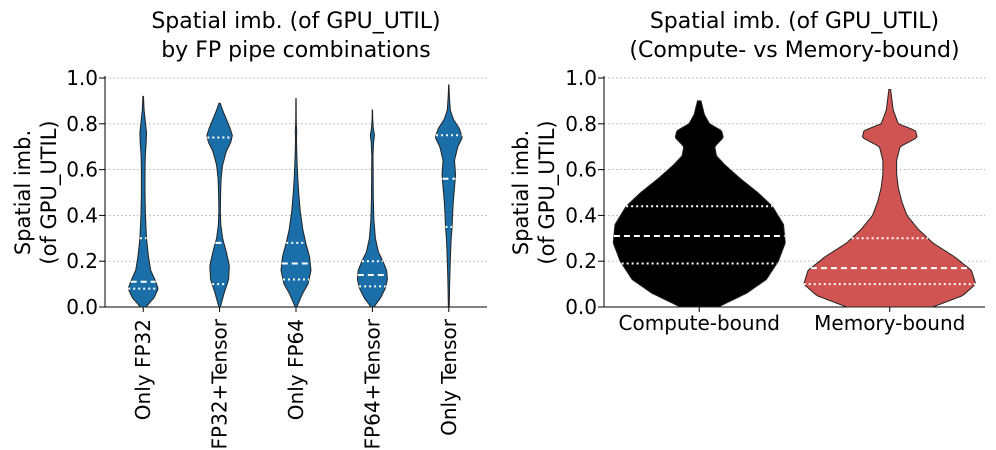 Image resolution: width=996 pixels, height=450 pixels. Describe the element at coordinates (296, 203) in the screenshot. I see `violin-only-fp64` at that location.